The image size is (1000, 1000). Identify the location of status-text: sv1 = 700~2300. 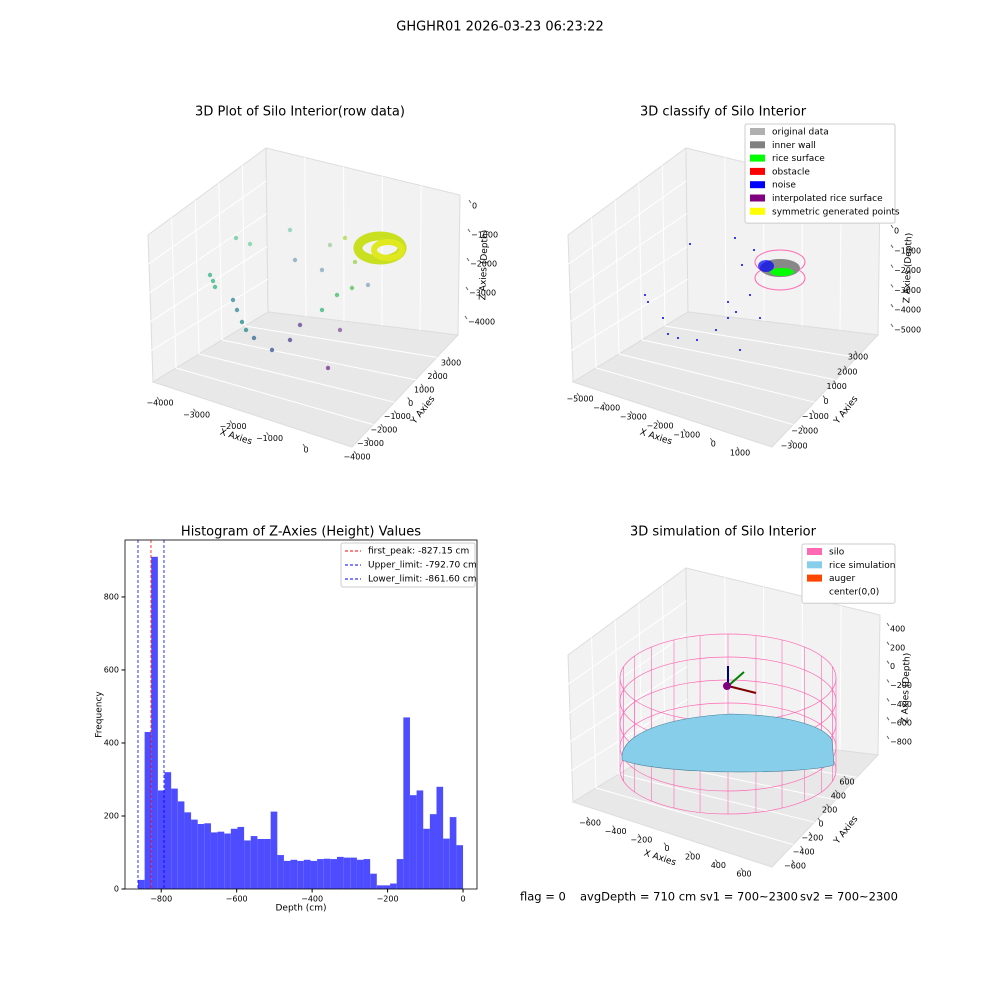
(749, 897).